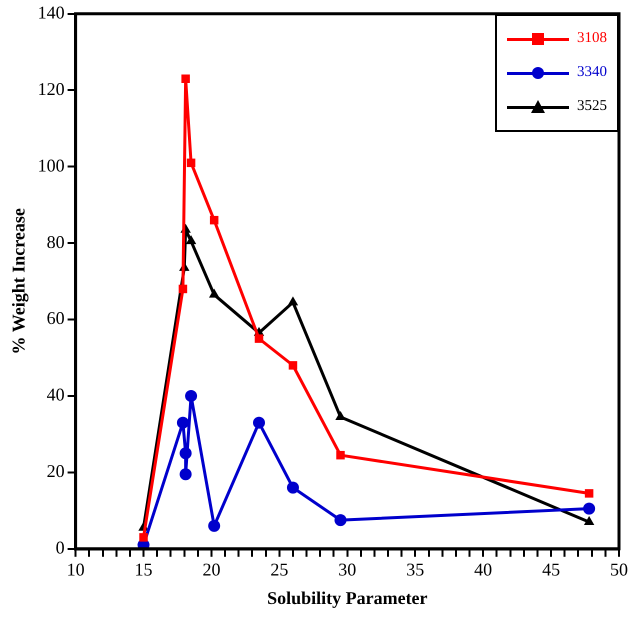 This screenshot has width=631, height=619. Describe the element at coordinates (55, 471) in the screenshot. I see `y-tick-label: 20` at that location.